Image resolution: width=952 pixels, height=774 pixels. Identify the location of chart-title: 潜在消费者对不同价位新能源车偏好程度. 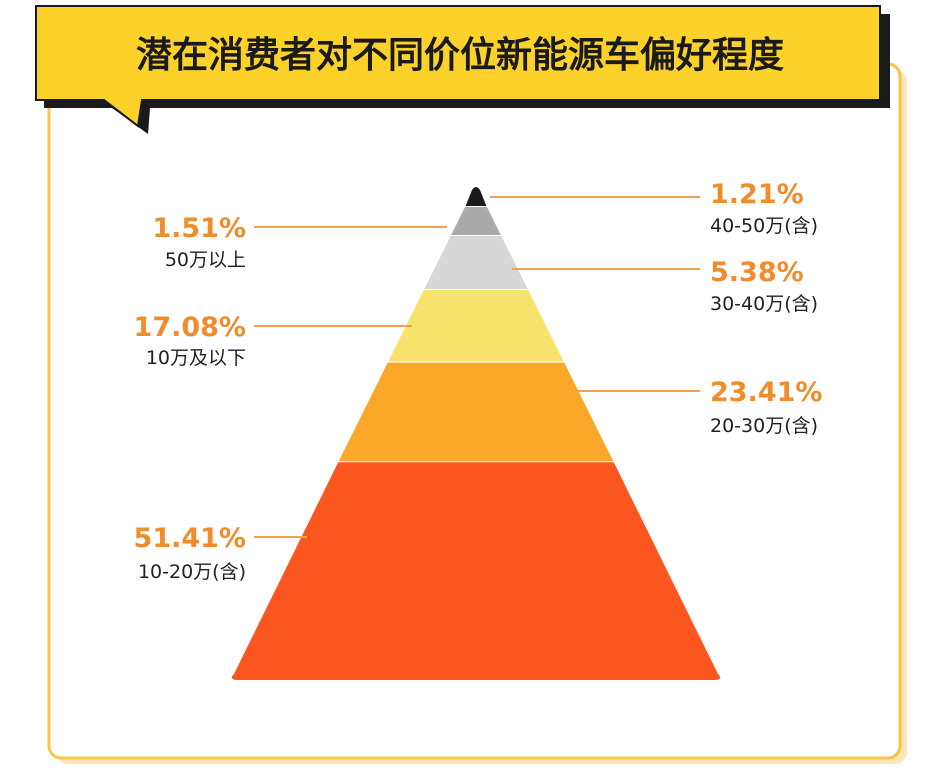
(460, 55).